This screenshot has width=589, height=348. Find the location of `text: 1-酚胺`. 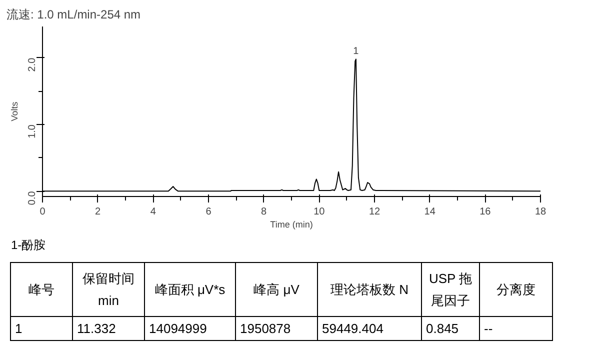

text: 1-酚胺 is located at coordinates (29, 245).